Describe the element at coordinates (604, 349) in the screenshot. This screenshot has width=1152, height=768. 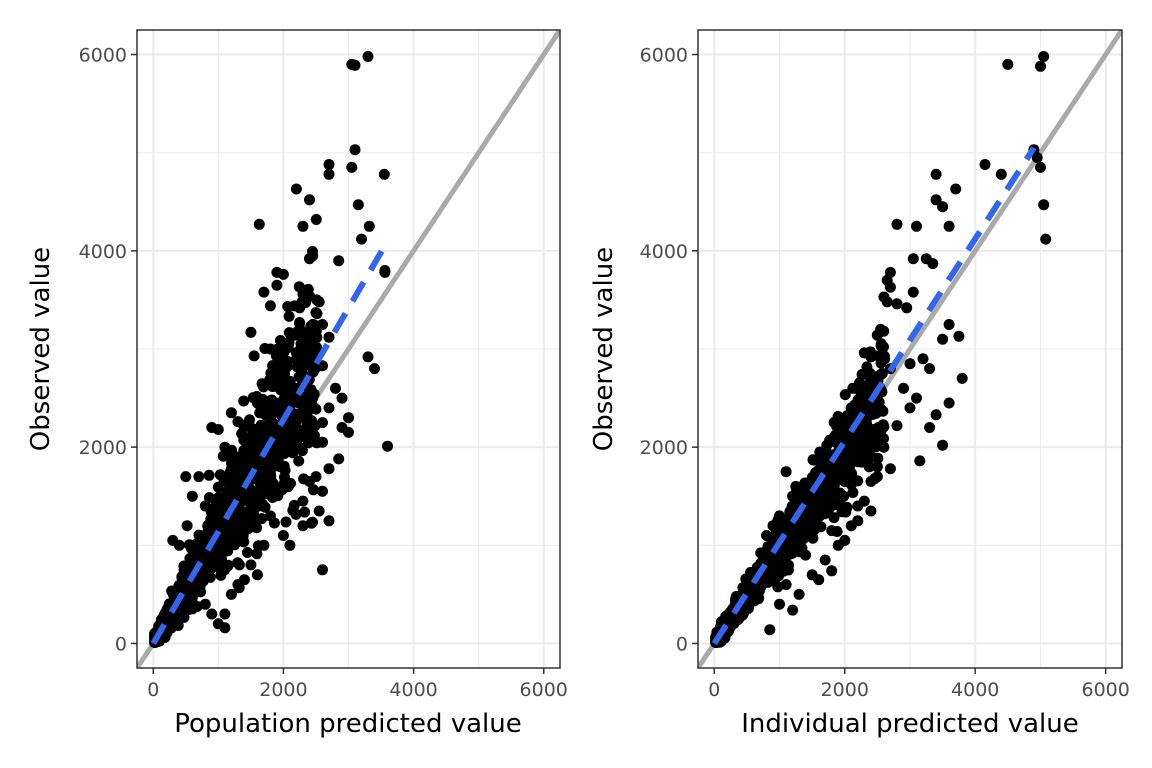
I see `y-axis-title: Observed value` at that location.